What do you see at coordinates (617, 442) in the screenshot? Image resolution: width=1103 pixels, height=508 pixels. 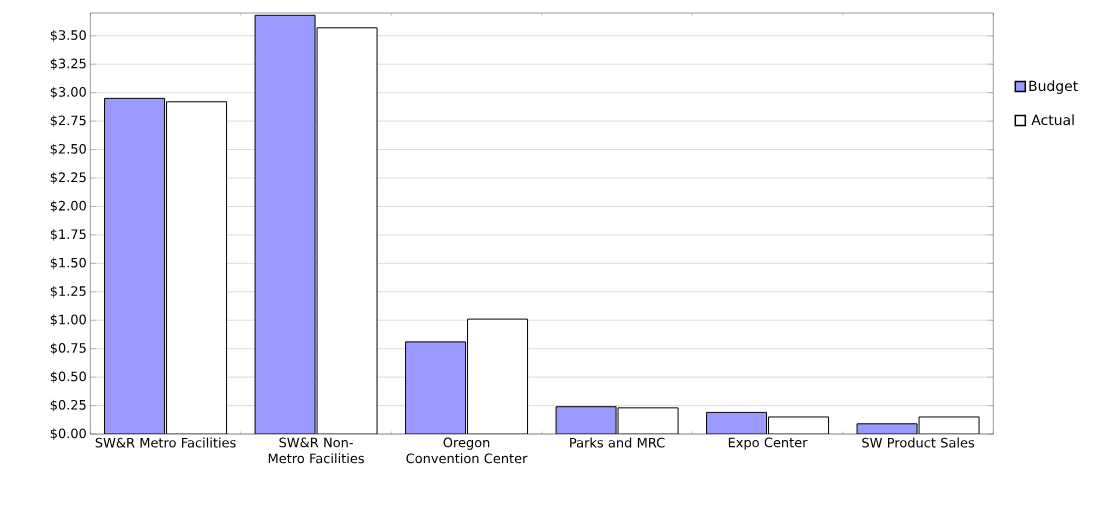 I see `x-tick-label: Parks and MRC` at bounding box center [617, 442].